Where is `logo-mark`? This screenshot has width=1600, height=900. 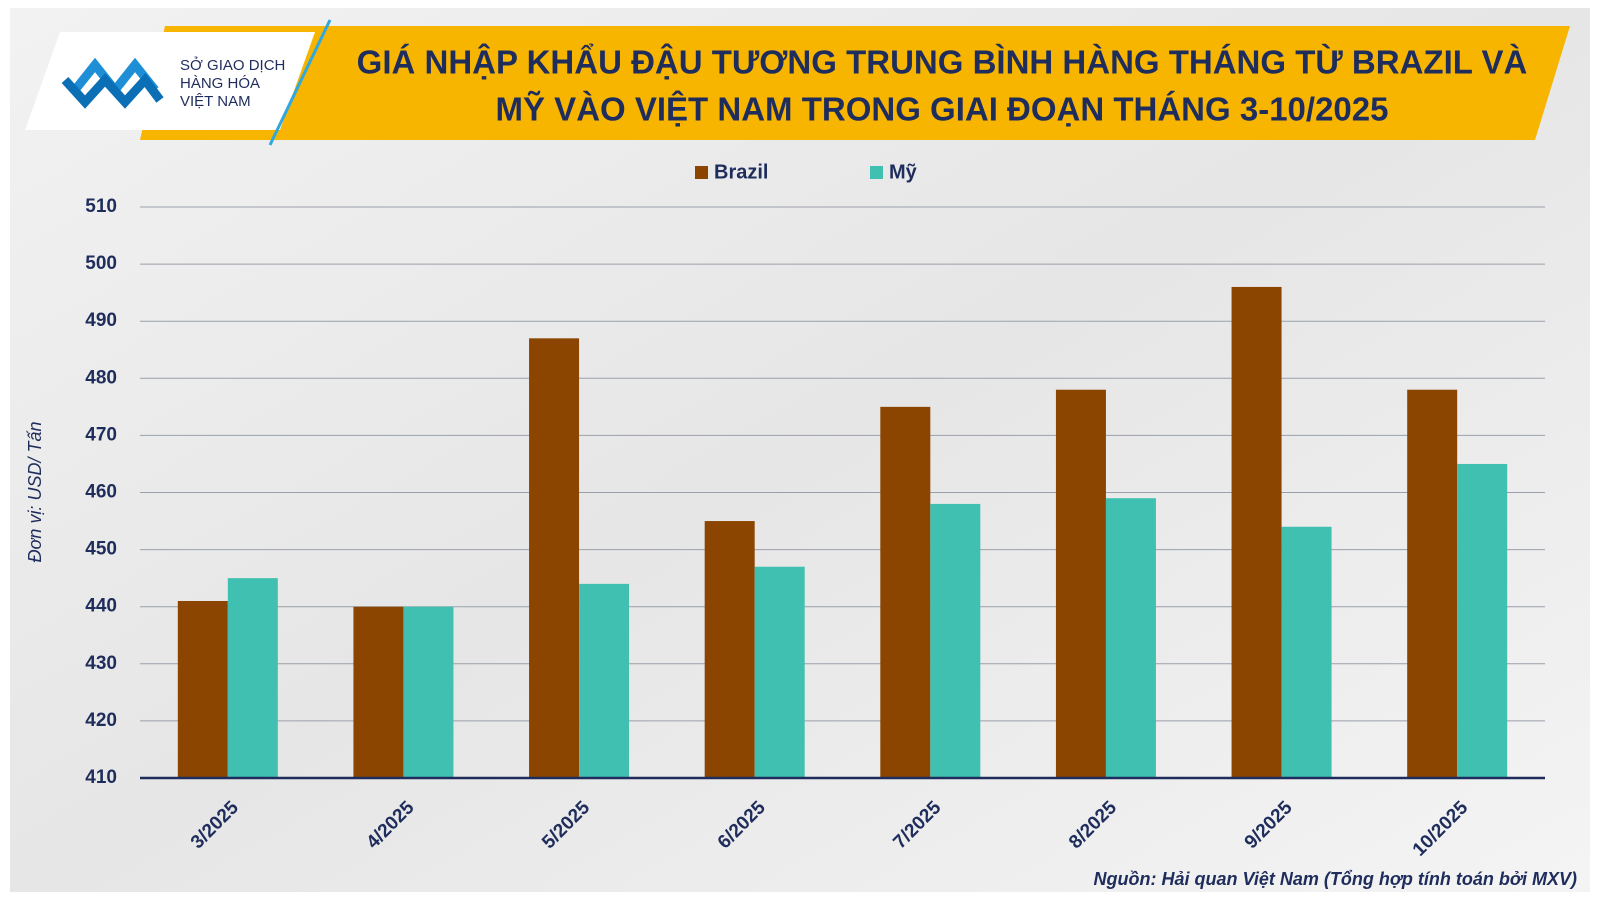
logo-mark is located at coordinates (112, 83).